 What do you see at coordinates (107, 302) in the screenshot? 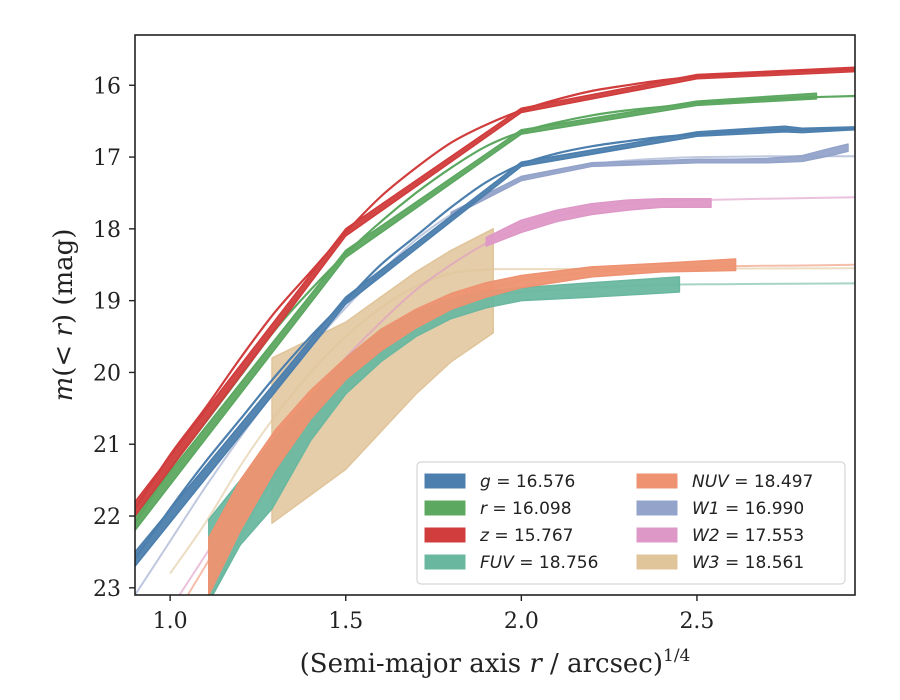
I see `y-tick-label: 19` at bounding box center [107, 302].